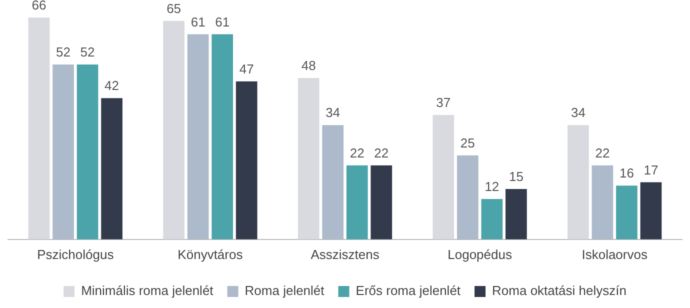  What do you see at coordinates (443, 102) in the screenshot?
I see `data-label: 37` at bounding box center [443, 102].